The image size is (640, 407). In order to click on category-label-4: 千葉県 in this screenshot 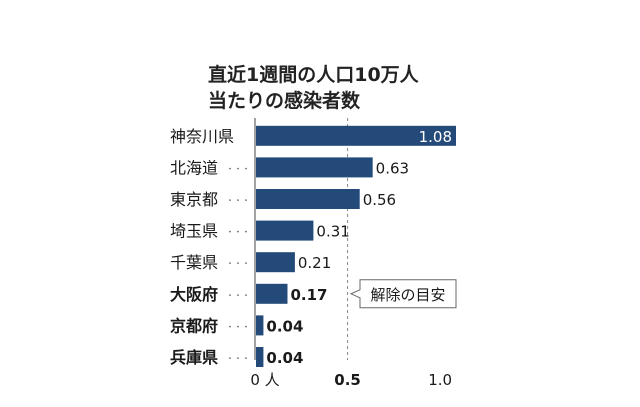, I will do `click(194, 262)`.